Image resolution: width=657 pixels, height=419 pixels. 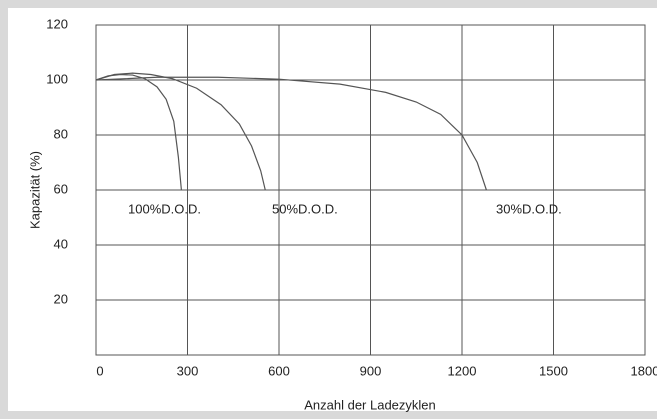 I want to click on y-tick-label: 80, so click(x=61, y=133).